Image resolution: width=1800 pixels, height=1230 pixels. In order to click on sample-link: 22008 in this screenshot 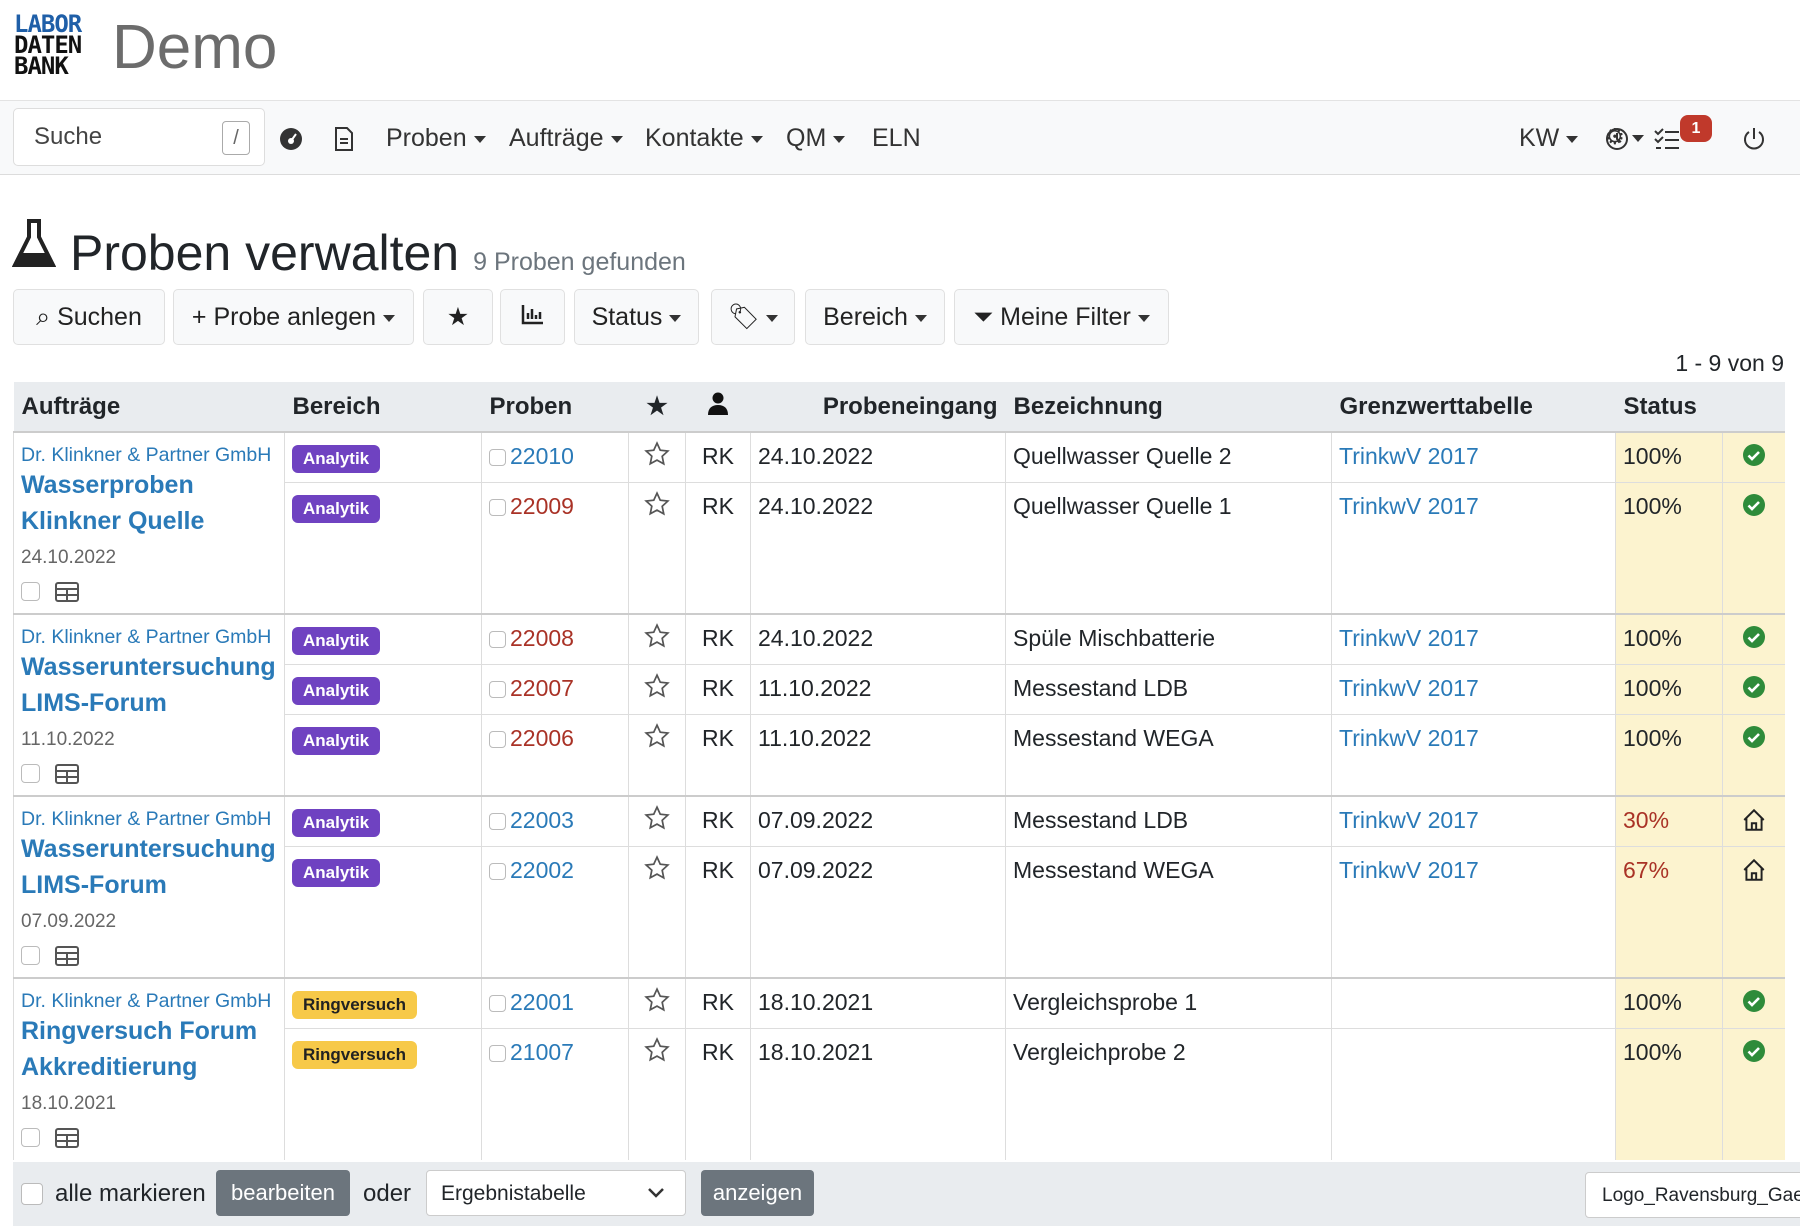, I will do `click(542, 638)`.